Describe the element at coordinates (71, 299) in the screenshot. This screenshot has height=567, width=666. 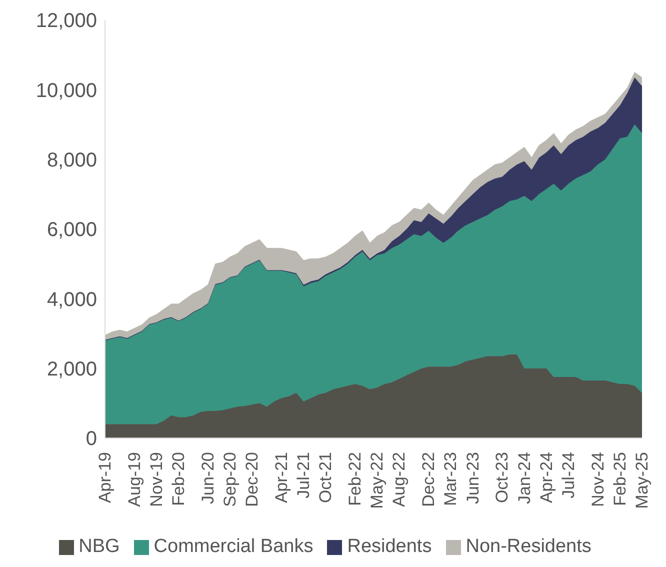
I see `y-tick-label: 4,000` at that location.